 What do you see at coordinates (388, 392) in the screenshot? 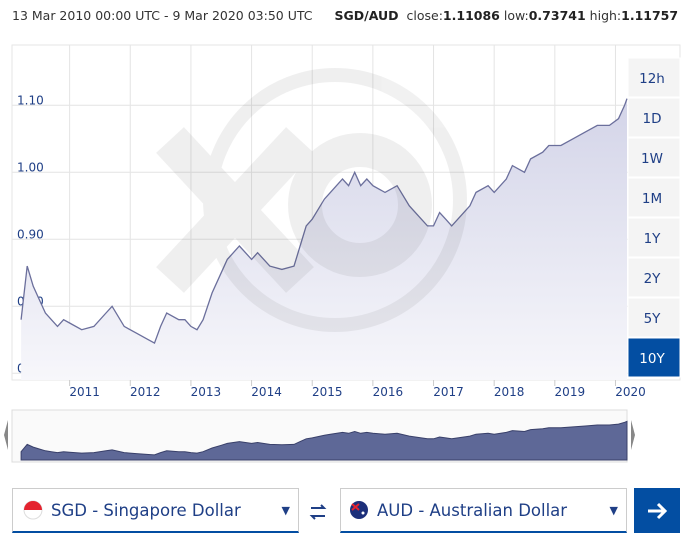
I see `x-tick-label: 2016` at bounding box center [388, 392].